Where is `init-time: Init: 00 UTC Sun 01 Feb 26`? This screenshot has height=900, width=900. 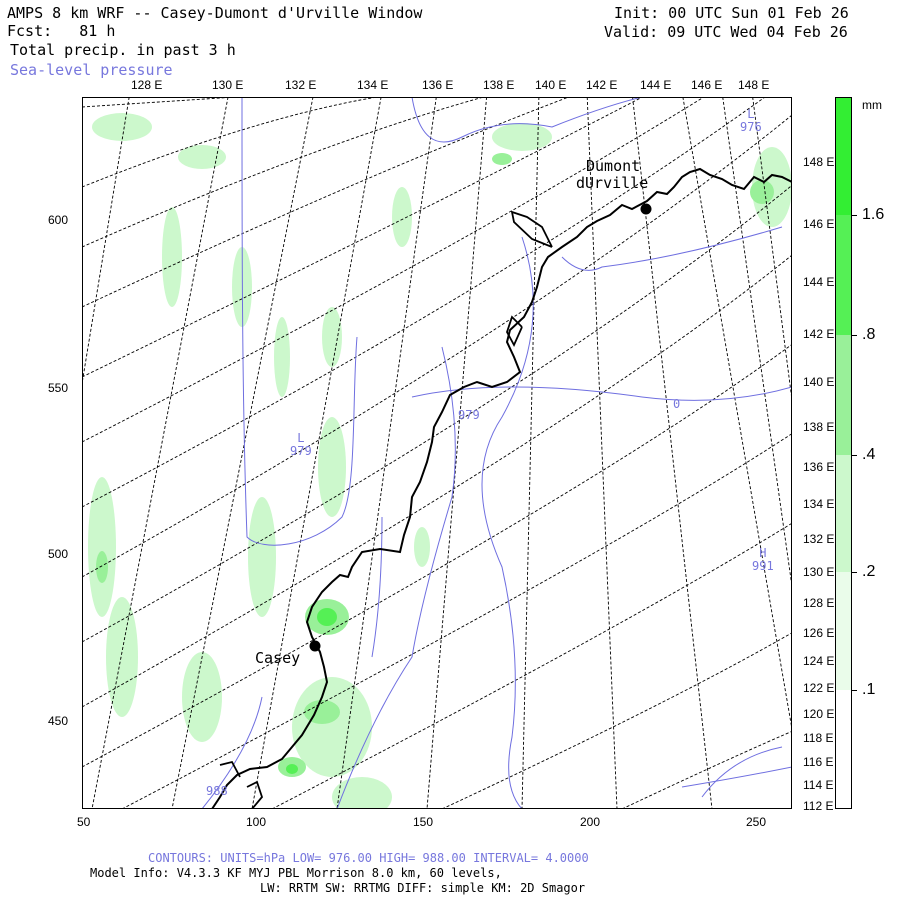
init-time: Init: 00 UTC Sun 01 Feb 26 is located at coordinates (731, 13).